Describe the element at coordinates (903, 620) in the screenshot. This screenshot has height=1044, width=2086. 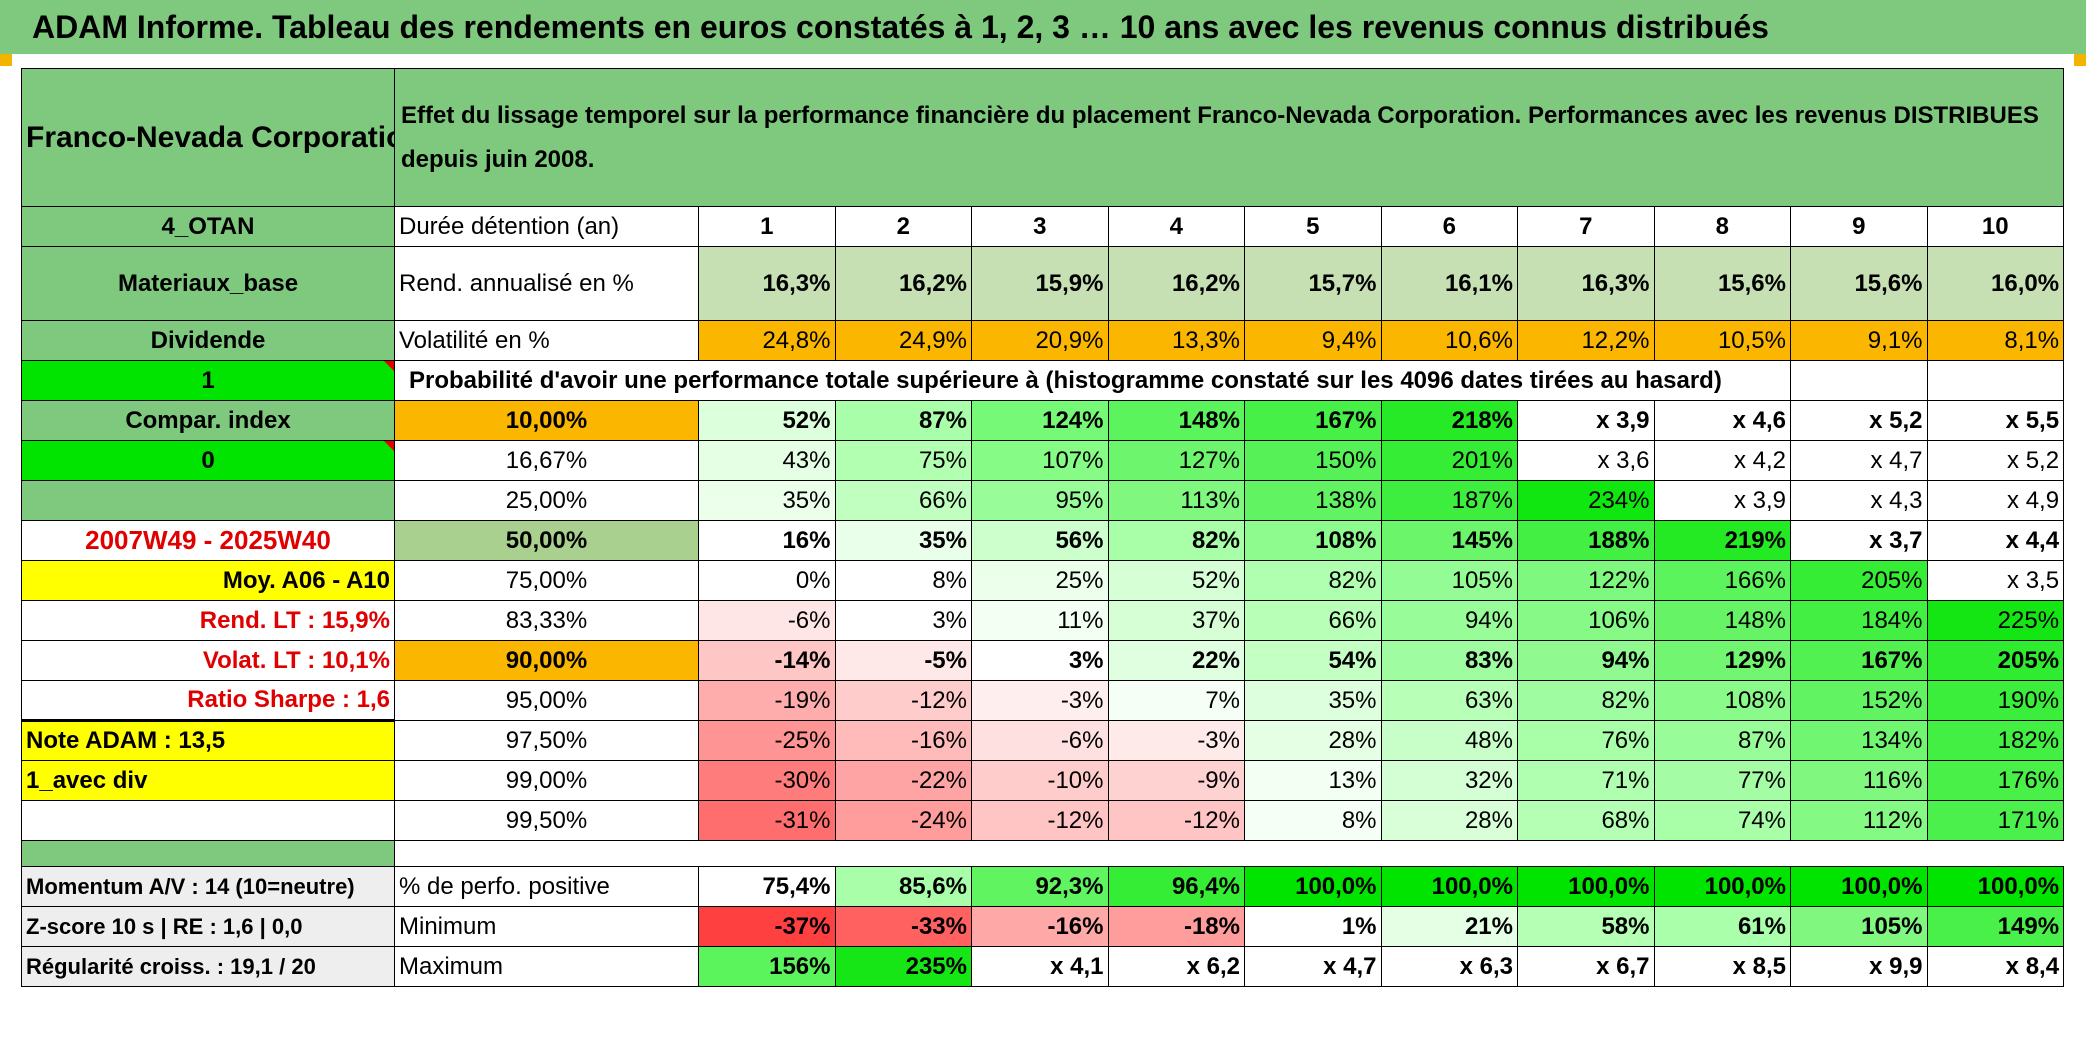
I see `performance-cell: 3%` at that location.